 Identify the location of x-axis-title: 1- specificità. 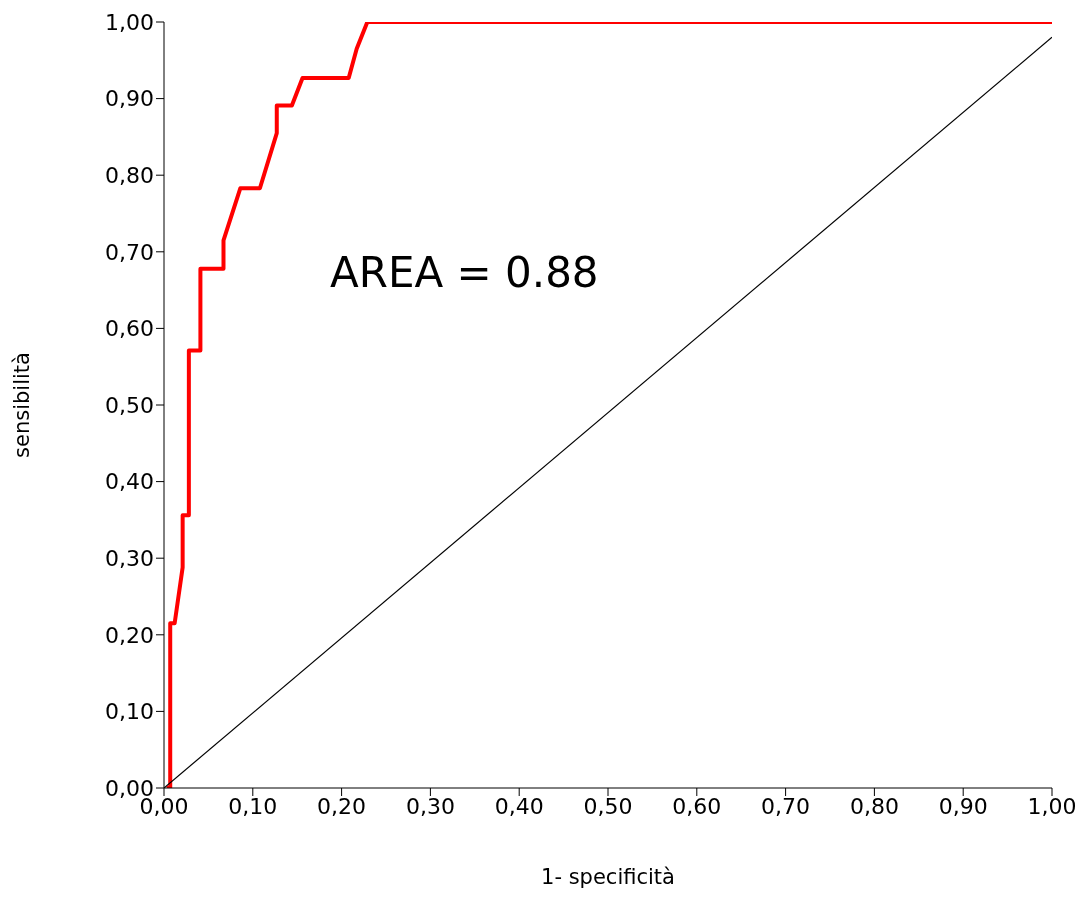
(608, 877).